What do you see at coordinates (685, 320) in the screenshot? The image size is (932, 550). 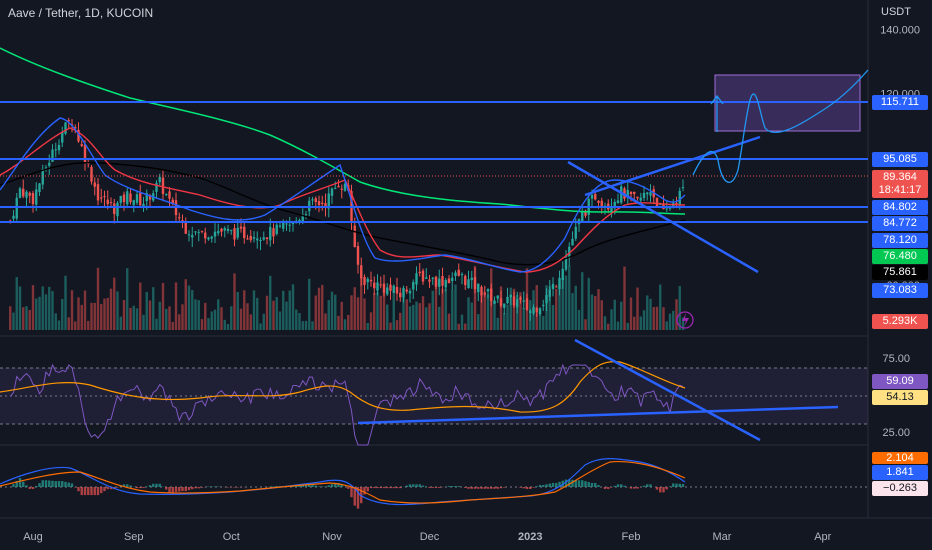 I see `alert-icon` at bounding box center [685, 320].